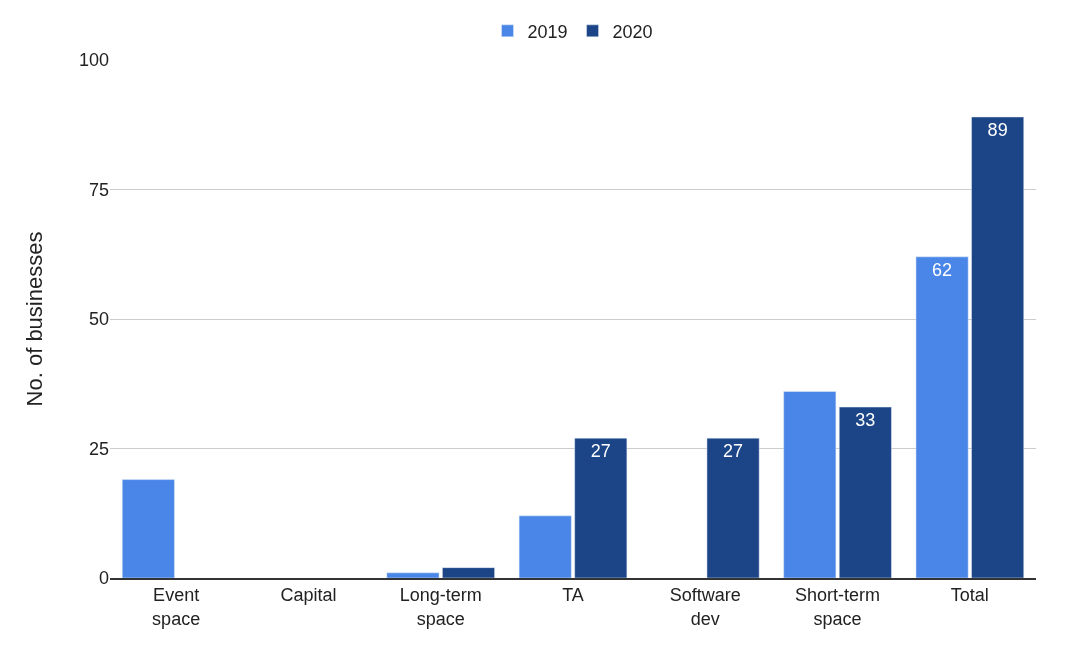 This screenshot has height=658, width=1076. I want to click on x-tick-label: Capital, so click(308, 595).